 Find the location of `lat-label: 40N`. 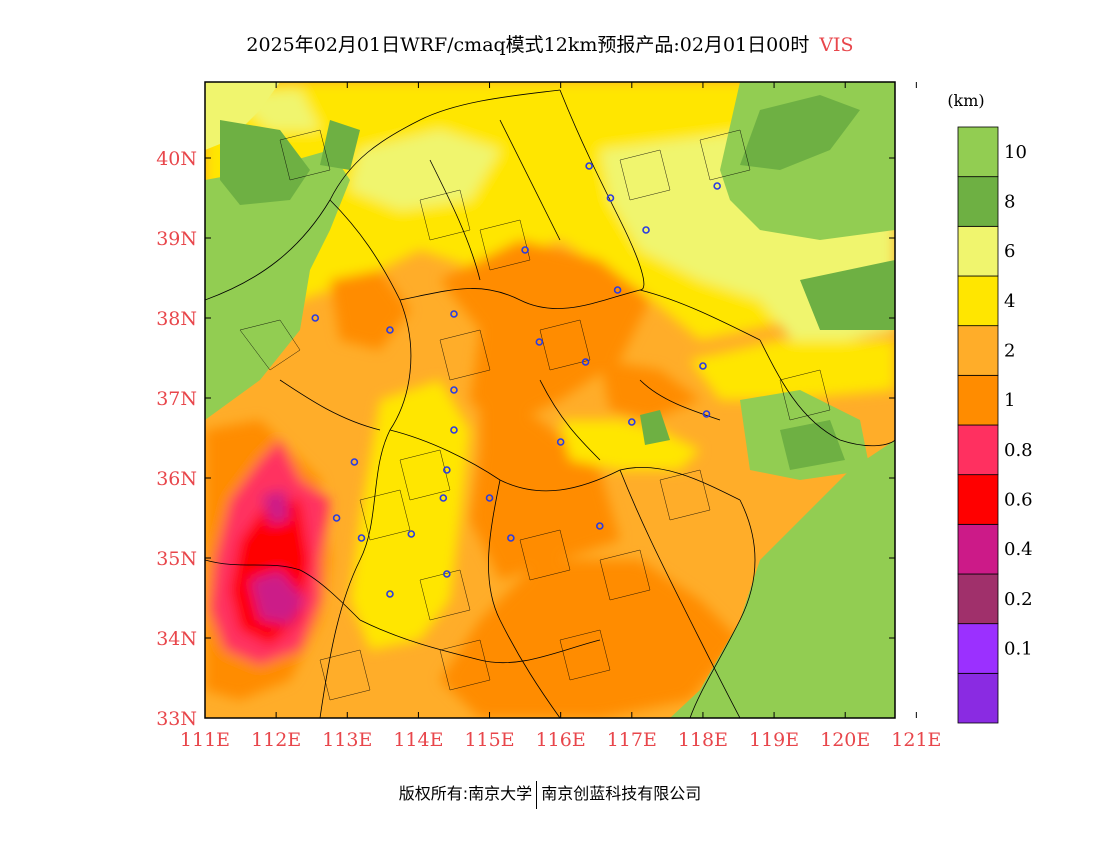

lat-label: 40N is located at coordinates (176, 159).